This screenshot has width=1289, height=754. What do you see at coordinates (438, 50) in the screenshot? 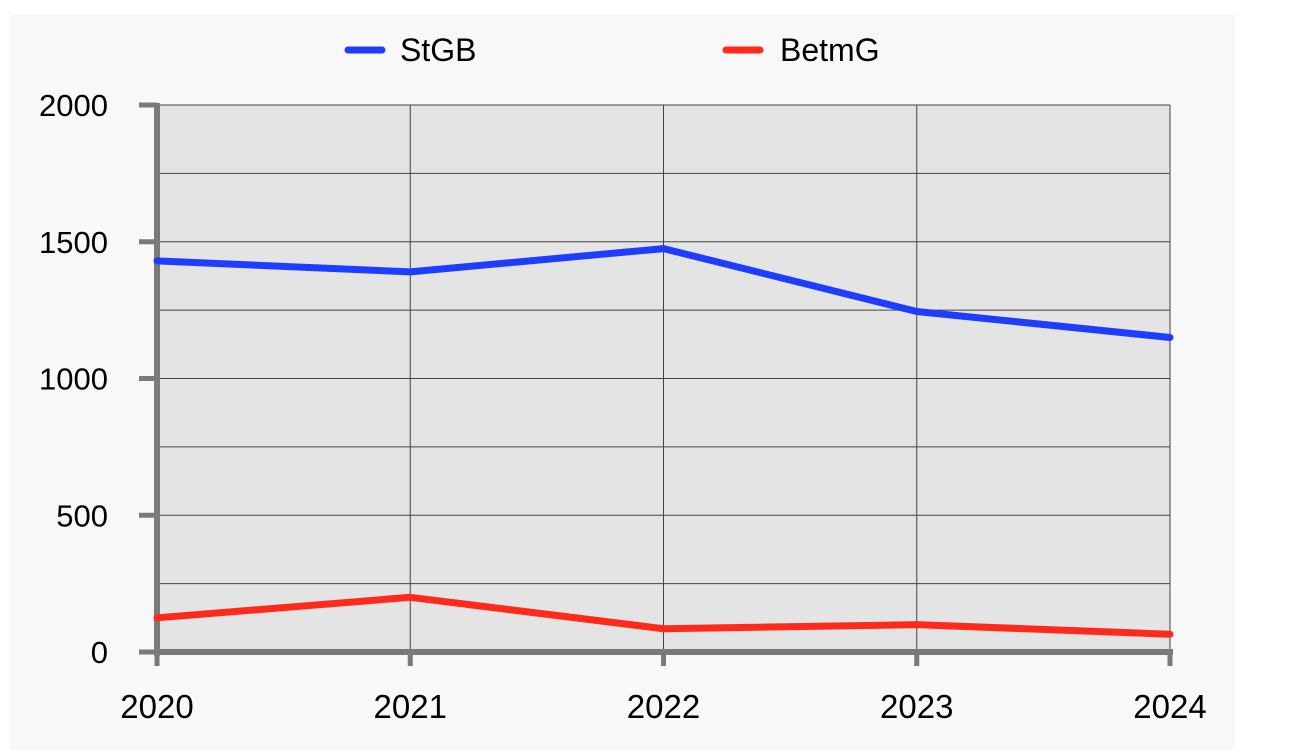
I see `legend-label: StGB` at bounding box center [438, 50].